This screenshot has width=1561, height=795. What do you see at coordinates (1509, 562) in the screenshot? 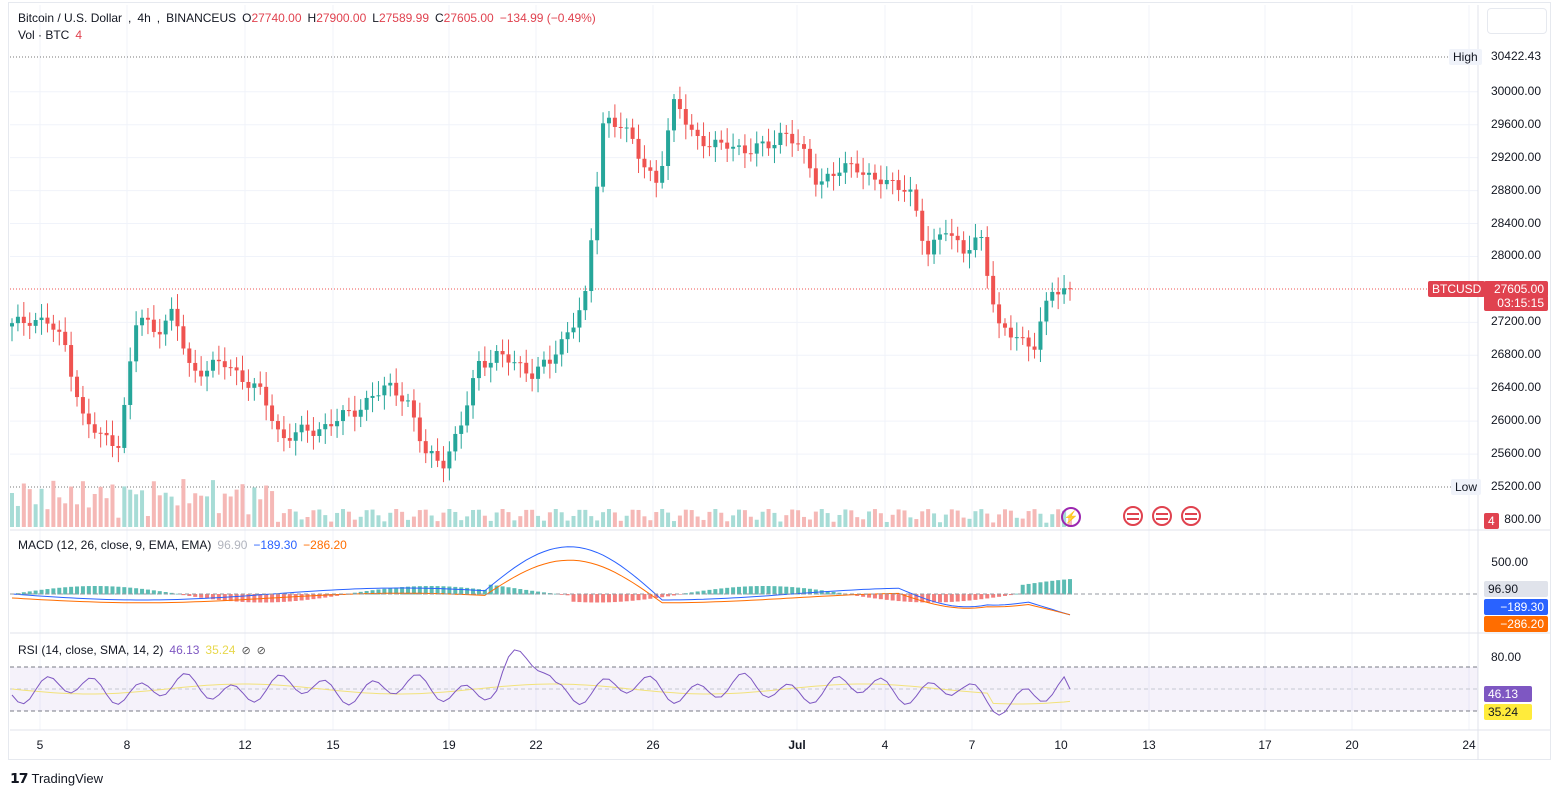
I see `macd-axis-label: 500.00` at bounding box center [1509, 562].